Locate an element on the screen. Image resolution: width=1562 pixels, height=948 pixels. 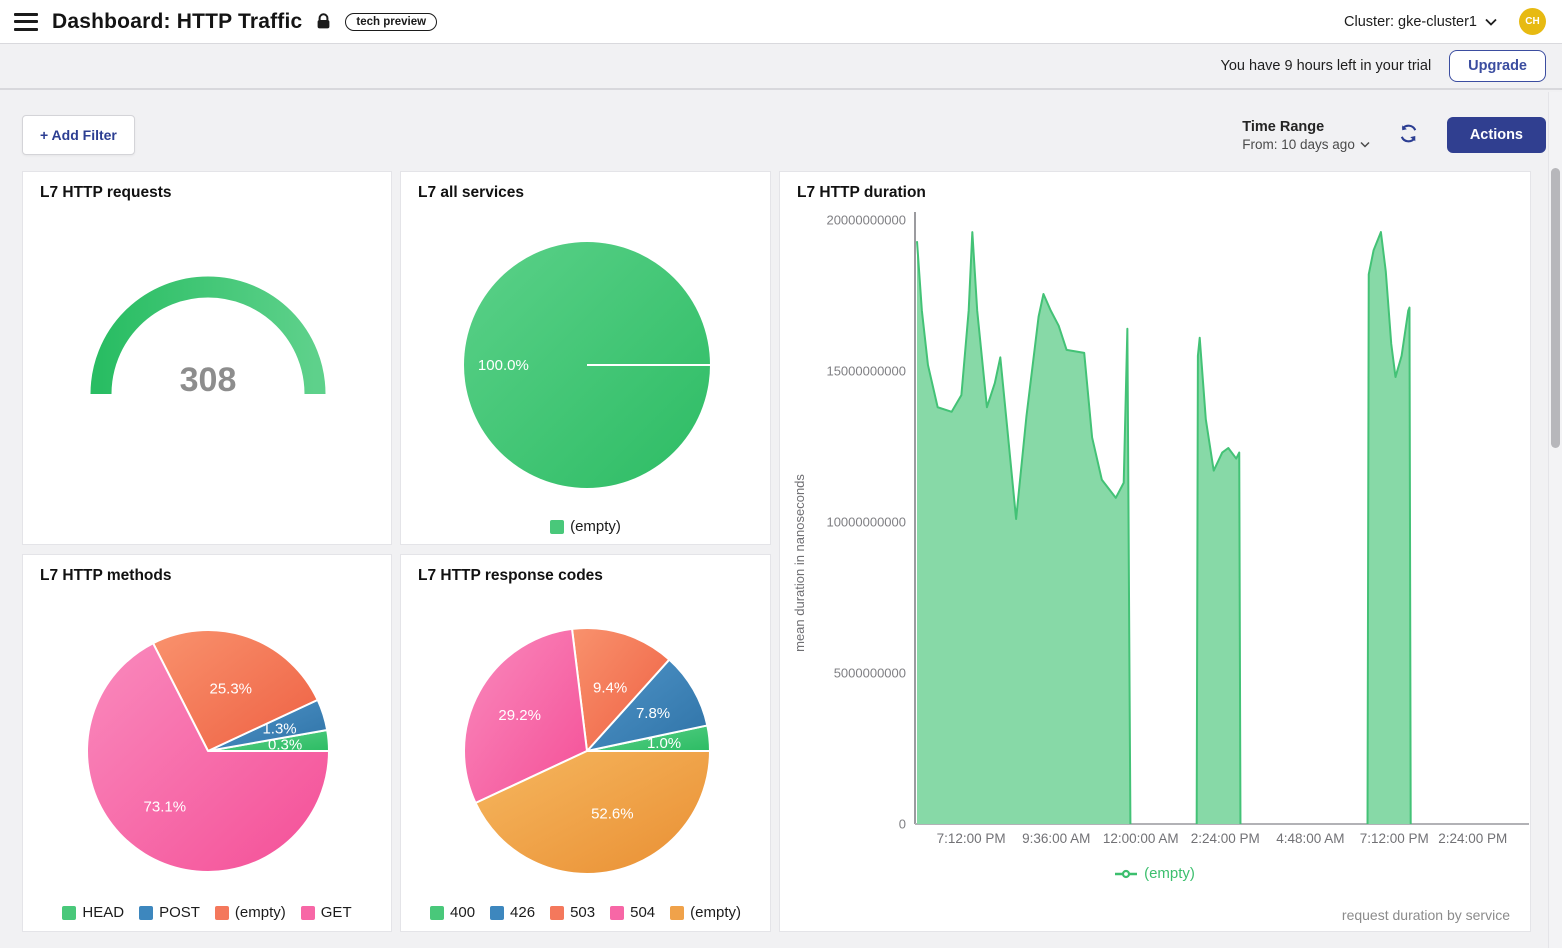
page-title: Dashboard: HTTP Traffic is located at coordinates (177, 21).